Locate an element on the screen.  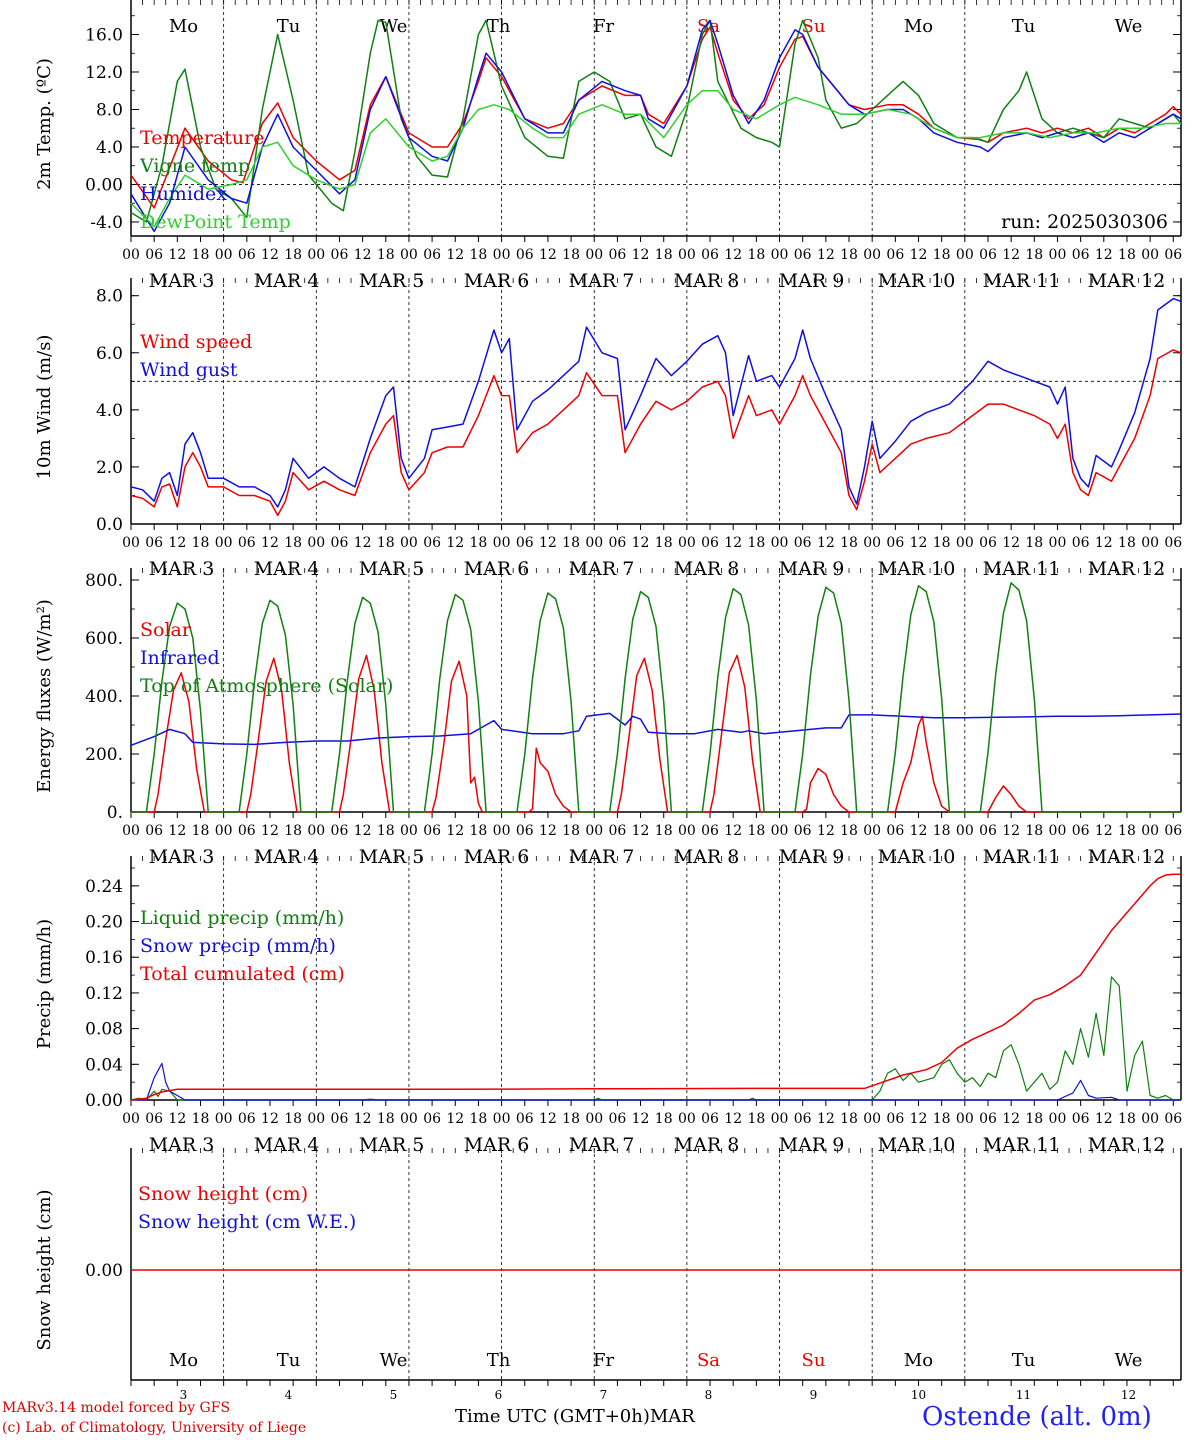
day-number: 6 is located at coordinates (499, 1395).